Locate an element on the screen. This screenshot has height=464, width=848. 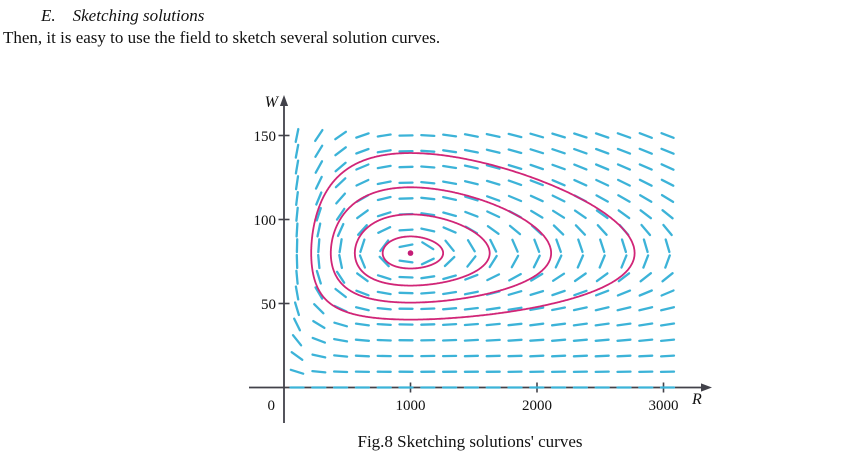
x-axis-title: R is located at coordinates (696, 399).